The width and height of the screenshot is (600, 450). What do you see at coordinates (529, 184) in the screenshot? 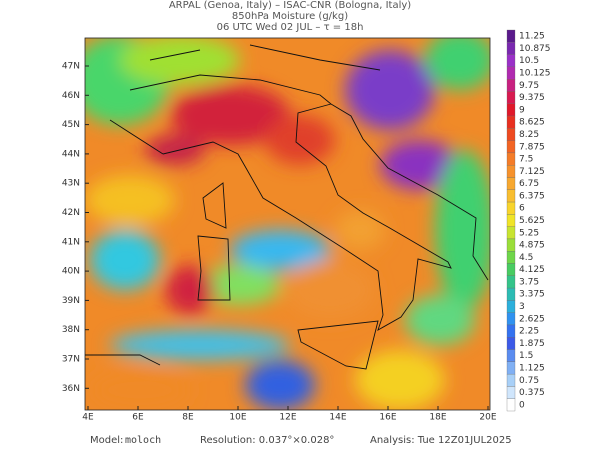
I see `colorbar-label: 6.75` at bounding box center [529, 184].